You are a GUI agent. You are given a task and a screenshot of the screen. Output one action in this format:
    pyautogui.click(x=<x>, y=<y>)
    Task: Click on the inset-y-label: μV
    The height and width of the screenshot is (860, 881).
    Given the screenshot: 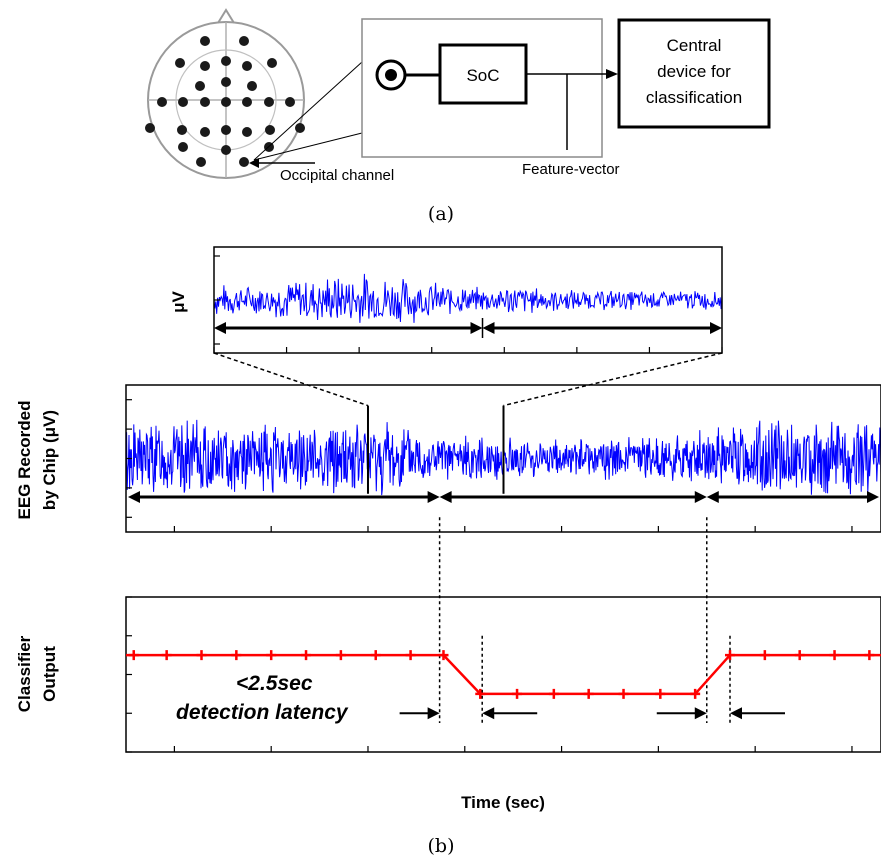 What is the action you would take?
    pyautogui.click(x=178, y=301)
    